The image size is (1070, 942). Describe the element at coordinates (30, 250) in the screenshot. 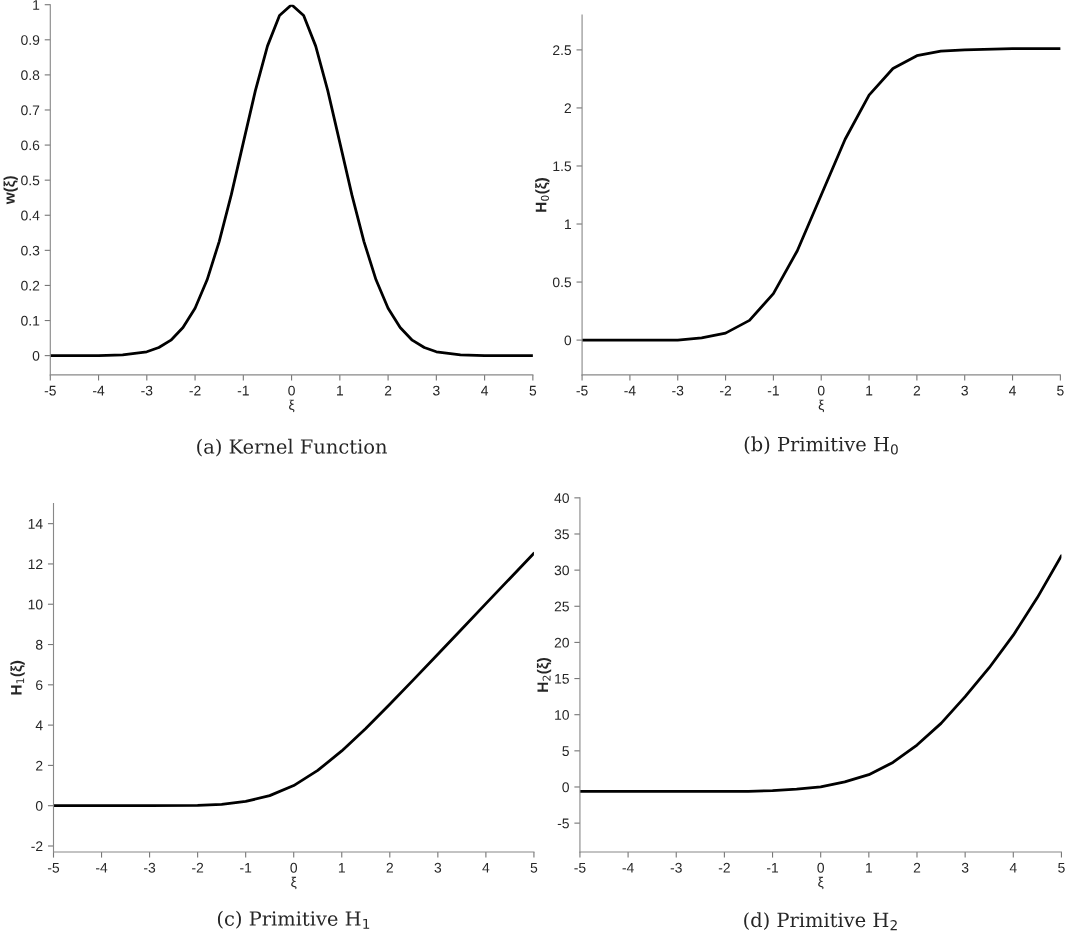

I see `y-tick-label: 0.3` at that location.